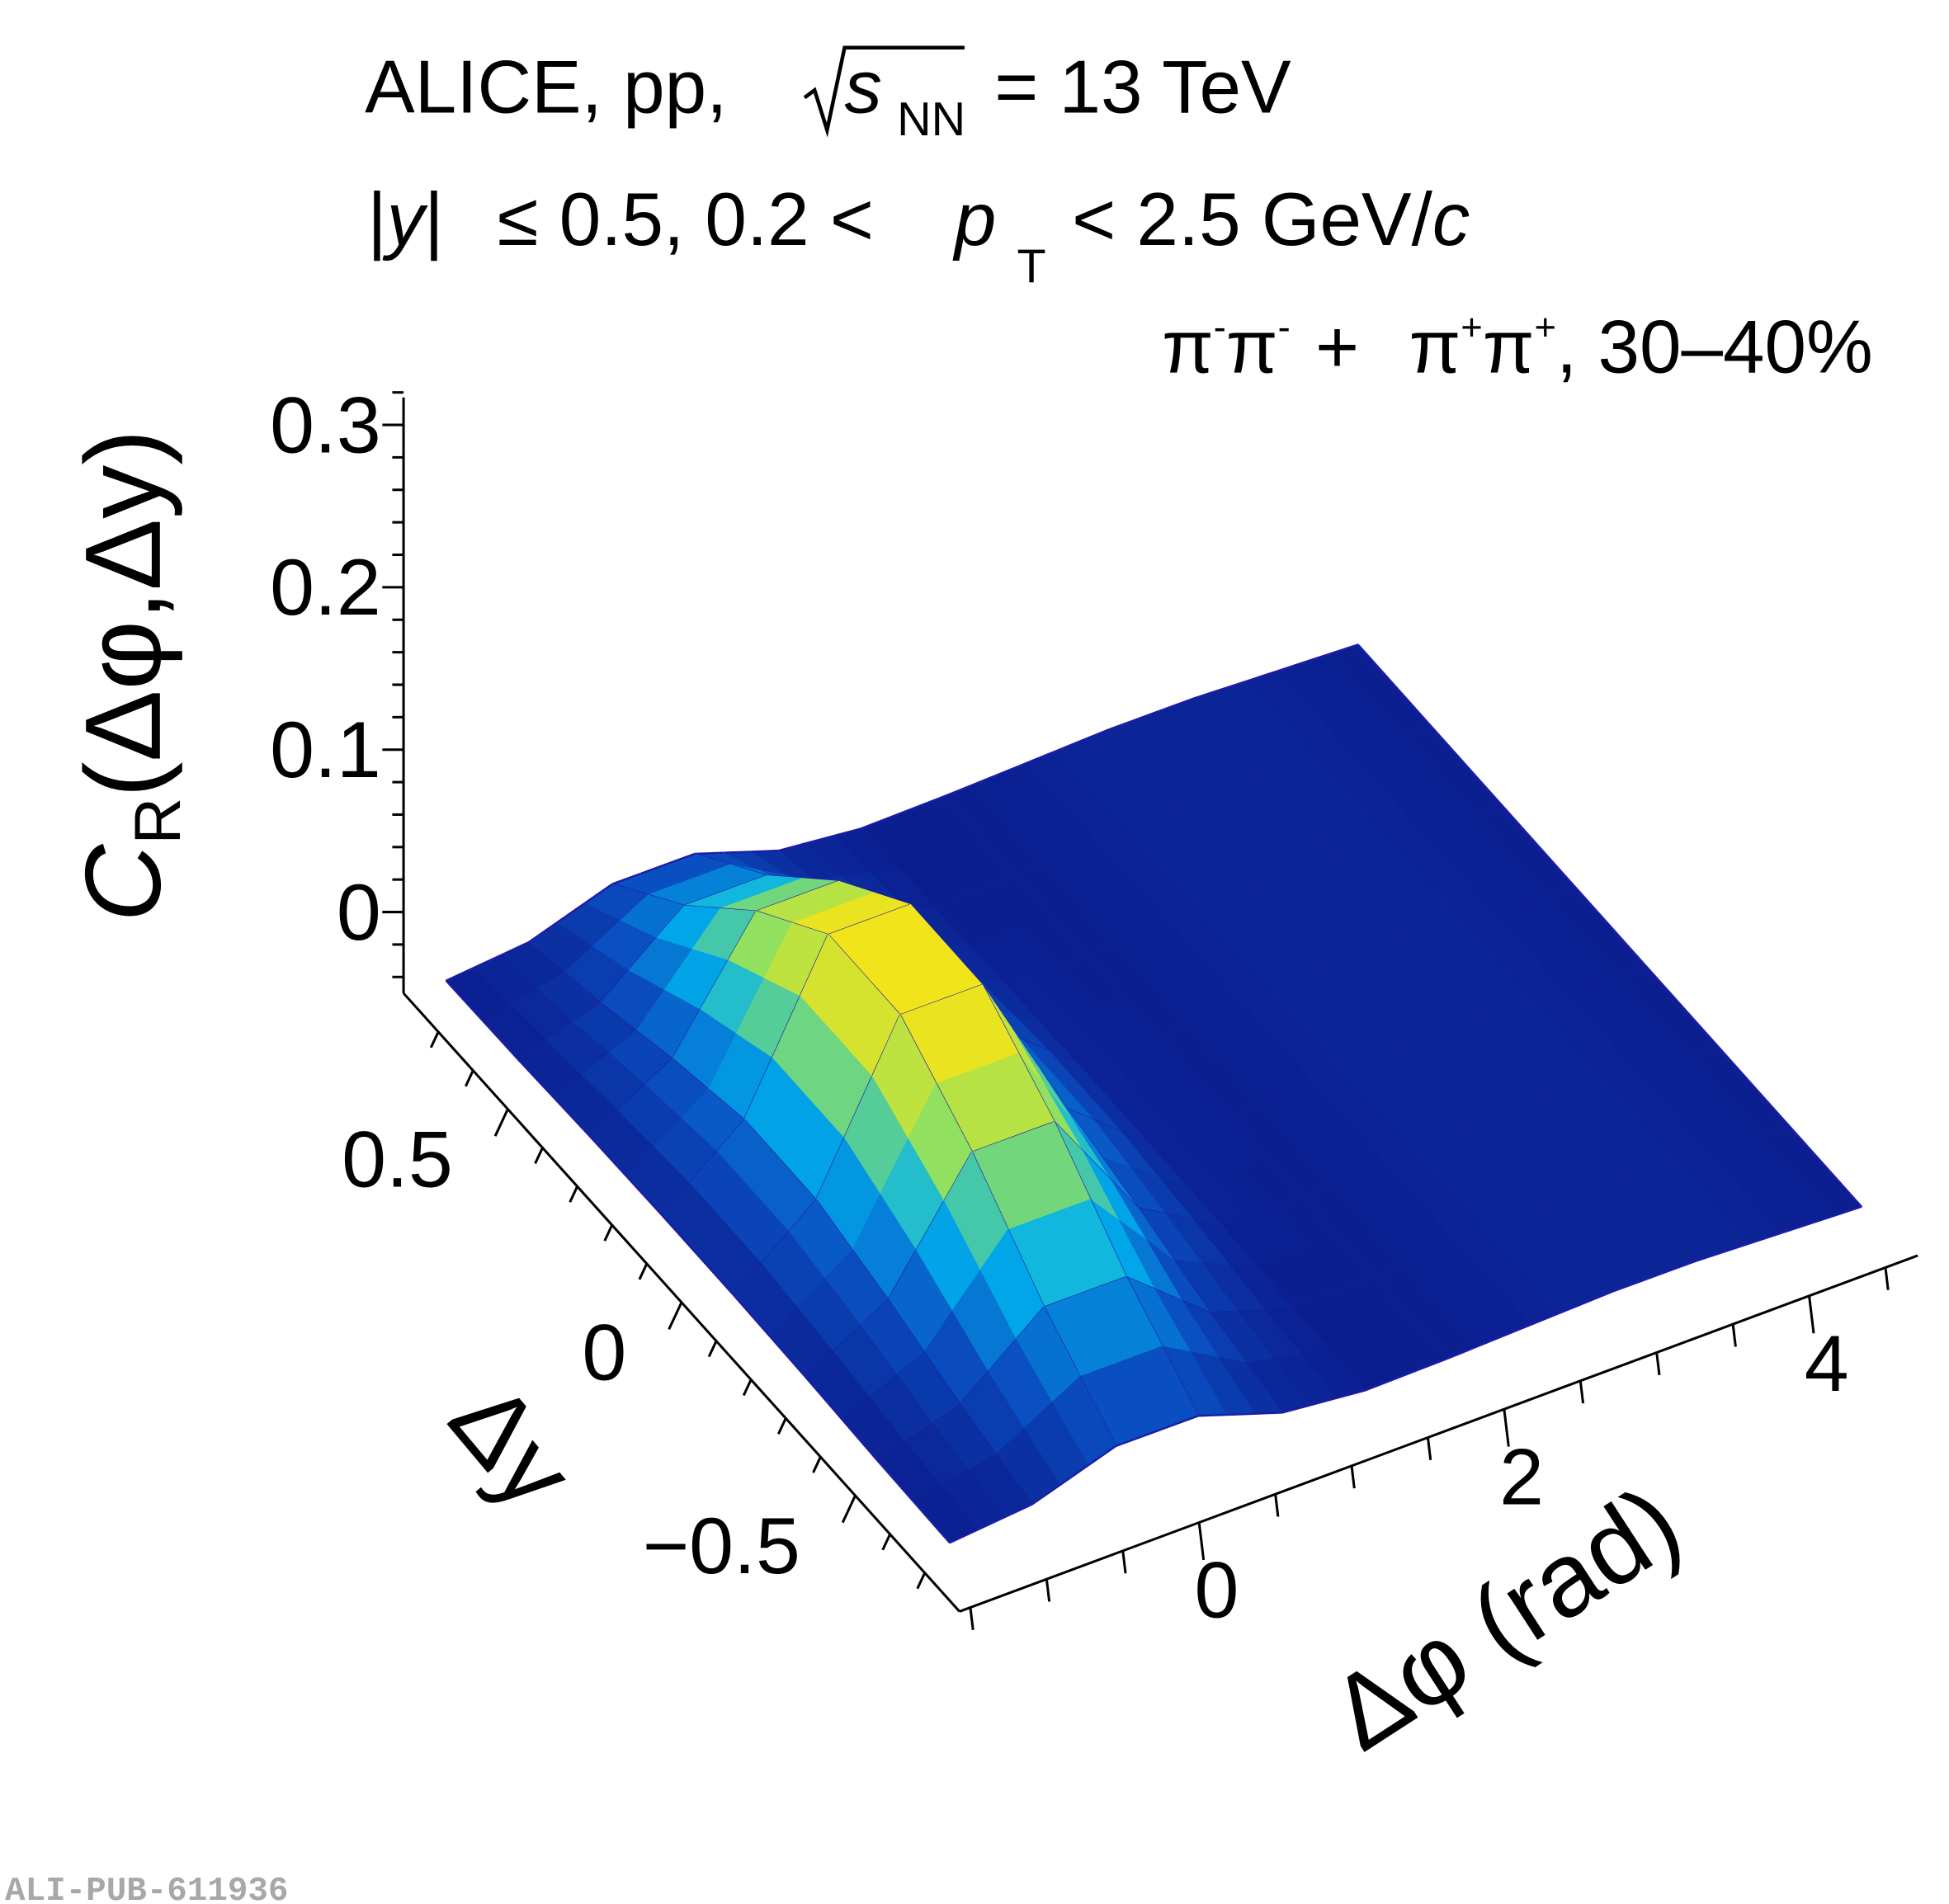 The height and width of the screenshot is (1904, 1949). I want to click on z-axis-title: CR(Δφ,Δy), so click(129, 675).